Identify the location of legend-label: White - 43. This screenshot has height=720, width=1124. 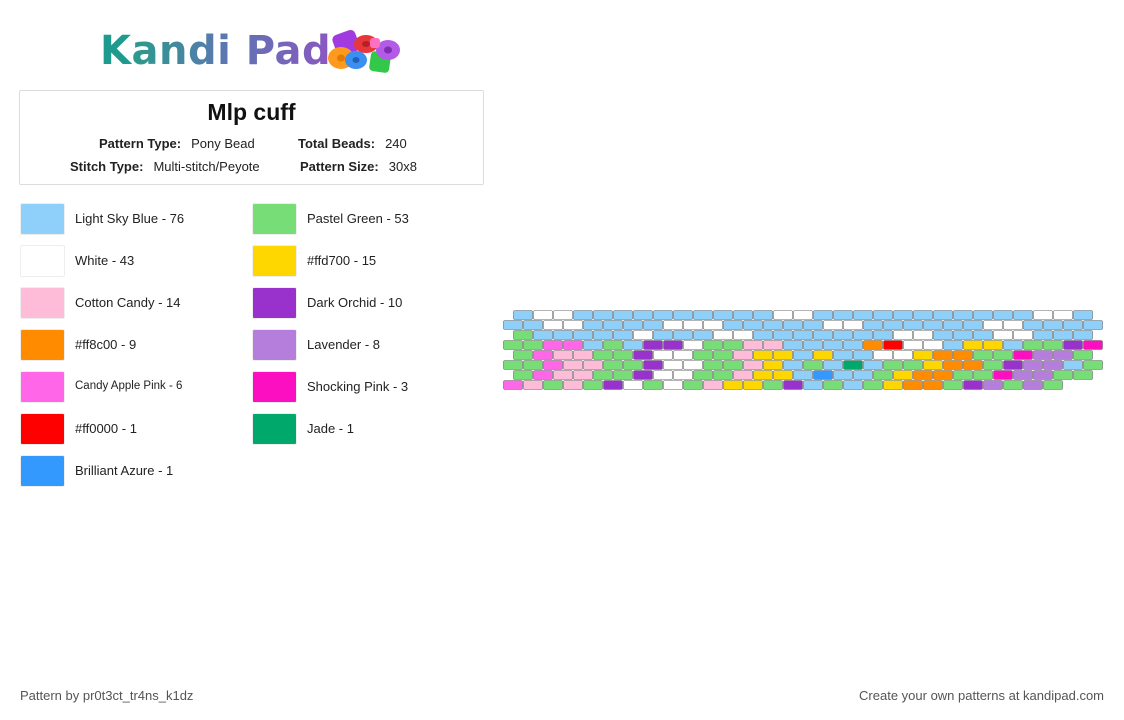
(105, 260).